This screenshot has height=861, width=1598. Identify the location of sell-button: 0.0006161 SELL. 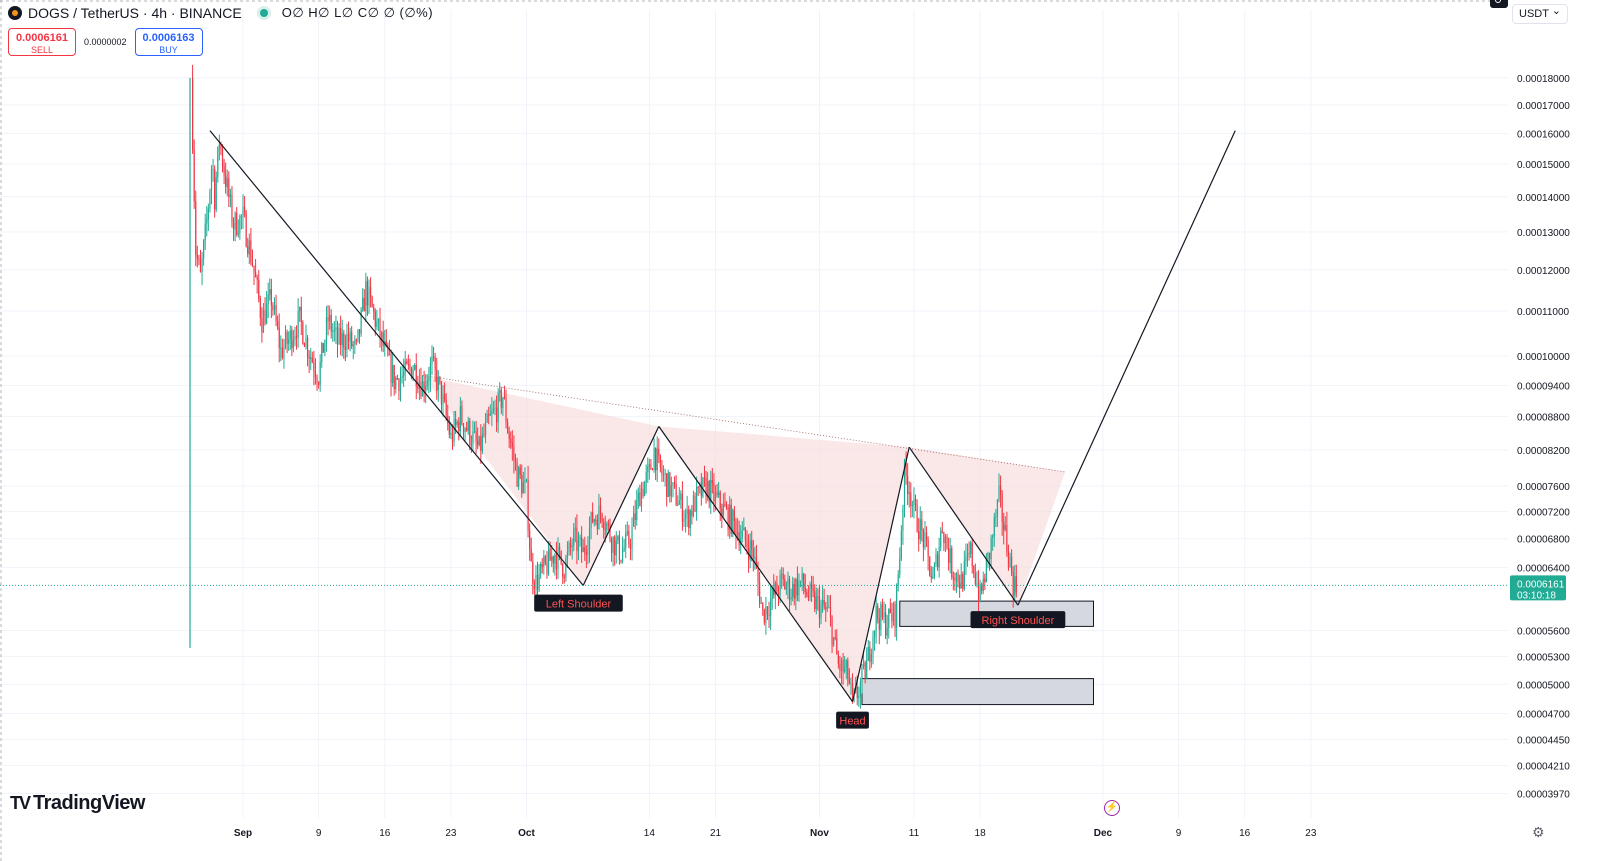
(42, 42).